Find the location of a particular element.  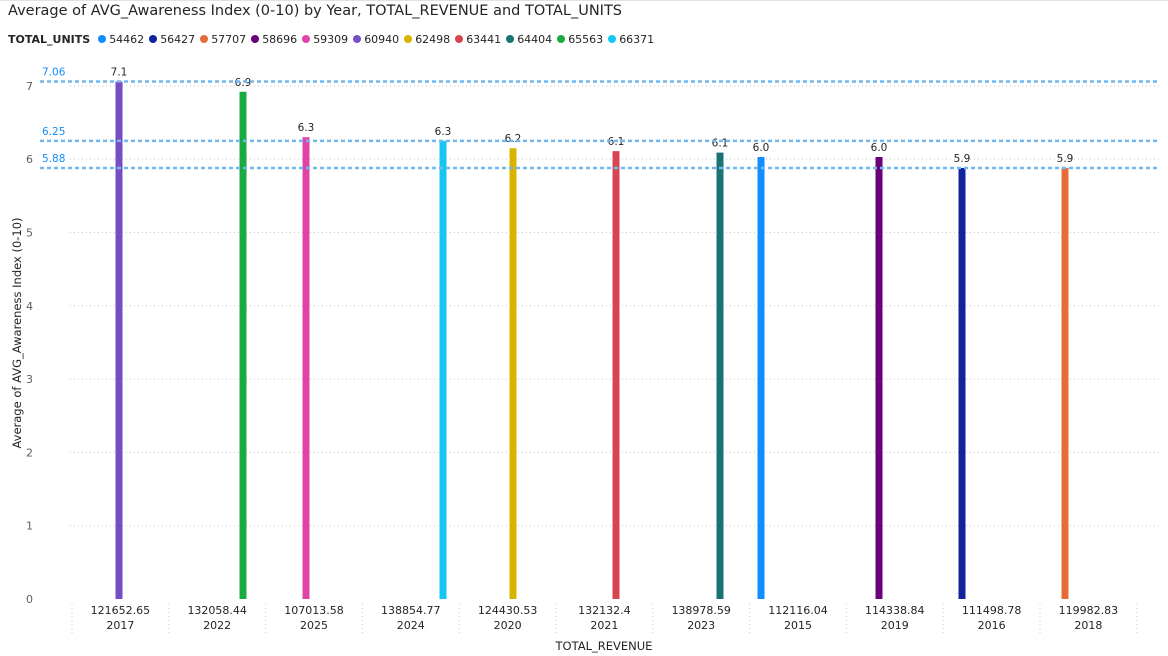

legend-label: 58696 is located at coordinates (280, 39).